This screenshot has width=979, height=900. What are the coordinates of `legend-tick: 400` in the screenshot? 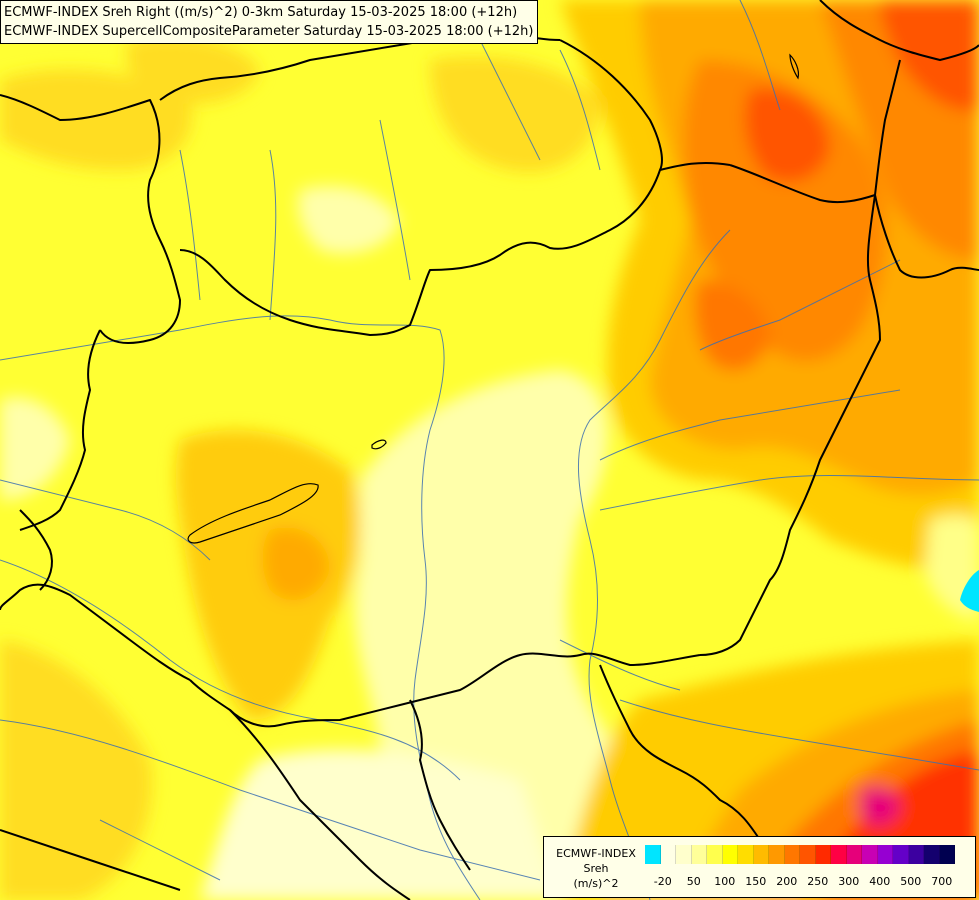 It's located at (880, 881).